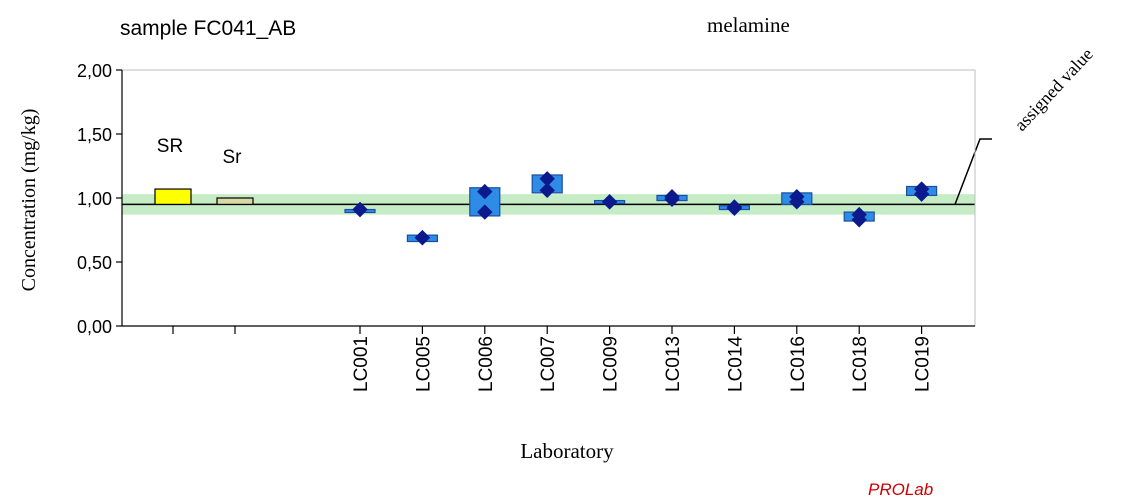  I want to click on lab-label: LC006, so click(486, 364).